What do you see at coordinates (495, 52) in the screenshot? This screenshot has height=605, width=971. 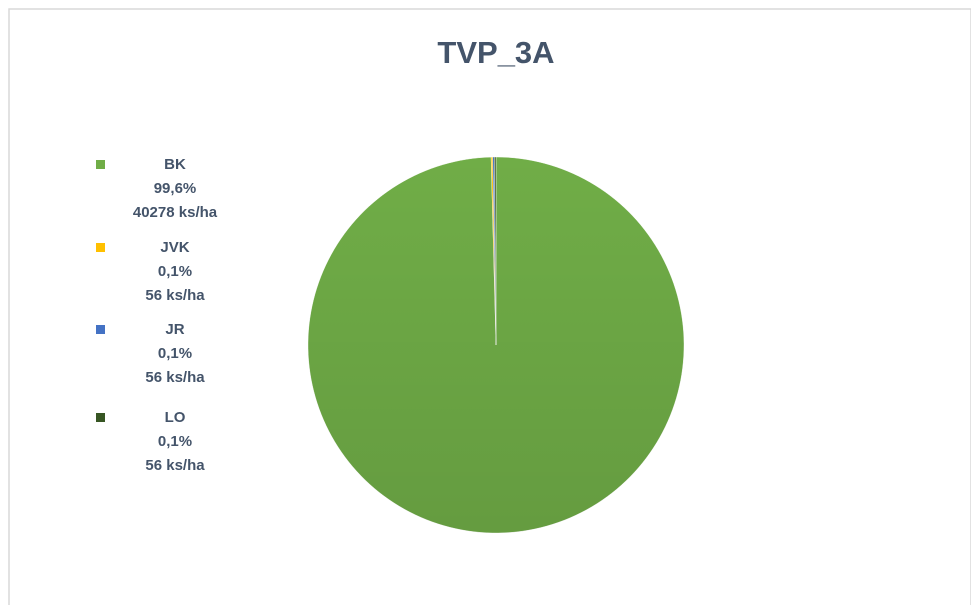 I see `chart-title: TVP_3A` at bounding box center [495, 52].